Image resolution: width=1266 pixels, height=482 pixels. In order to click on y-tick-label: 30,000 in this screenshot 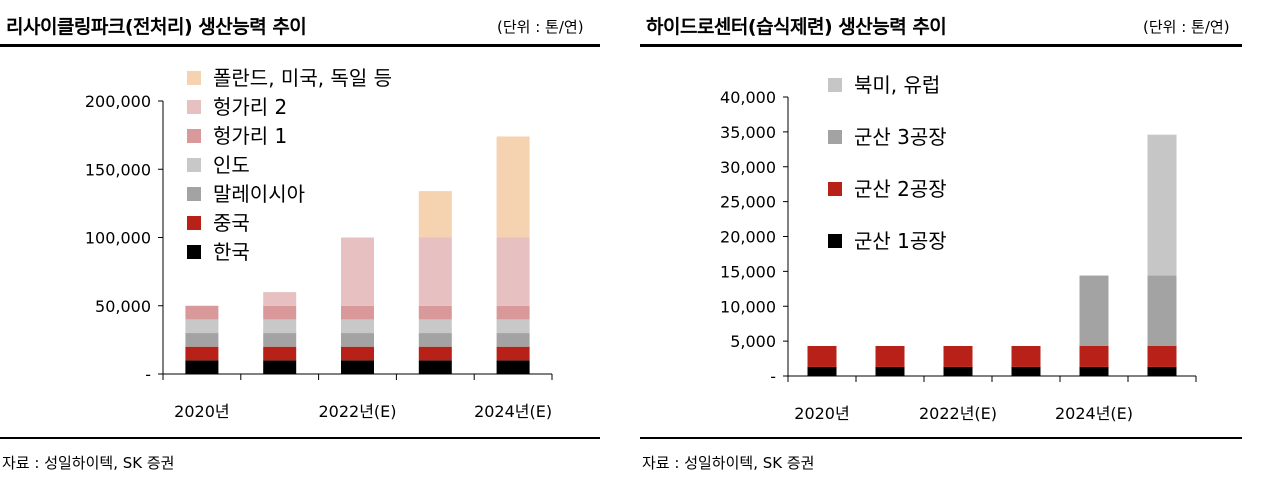, I will do `click(748, 167)`.